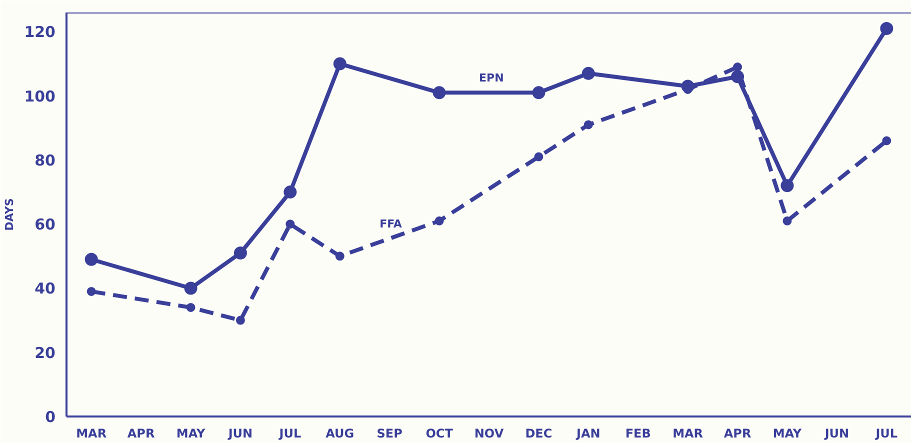 This screenshot has height=443, width=911. What do you see at coordinates (538, 433) in the screenshot?
I see `x-tick-label: DEC` at bounding box center [538, 433].